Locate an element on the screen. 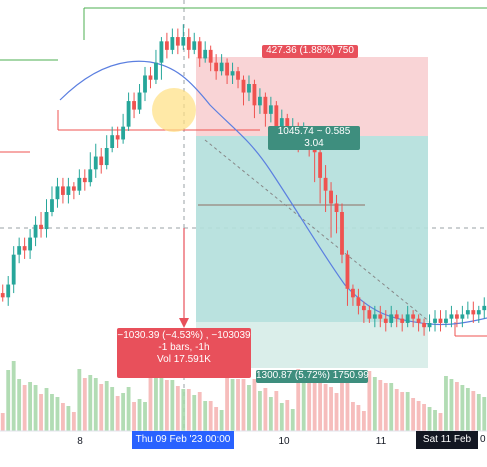 This screenshot has height=467, width=487. highlight-circle is located at coordinates (174, 110).